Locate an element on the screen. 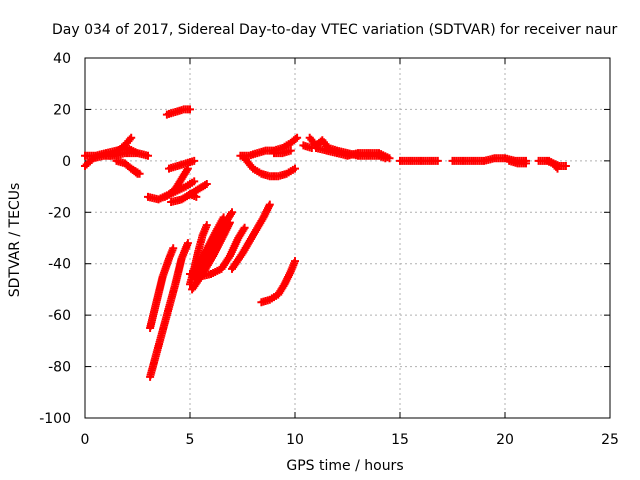  x-axis-label: GPS time / hours is located at coordinates (344, 466).